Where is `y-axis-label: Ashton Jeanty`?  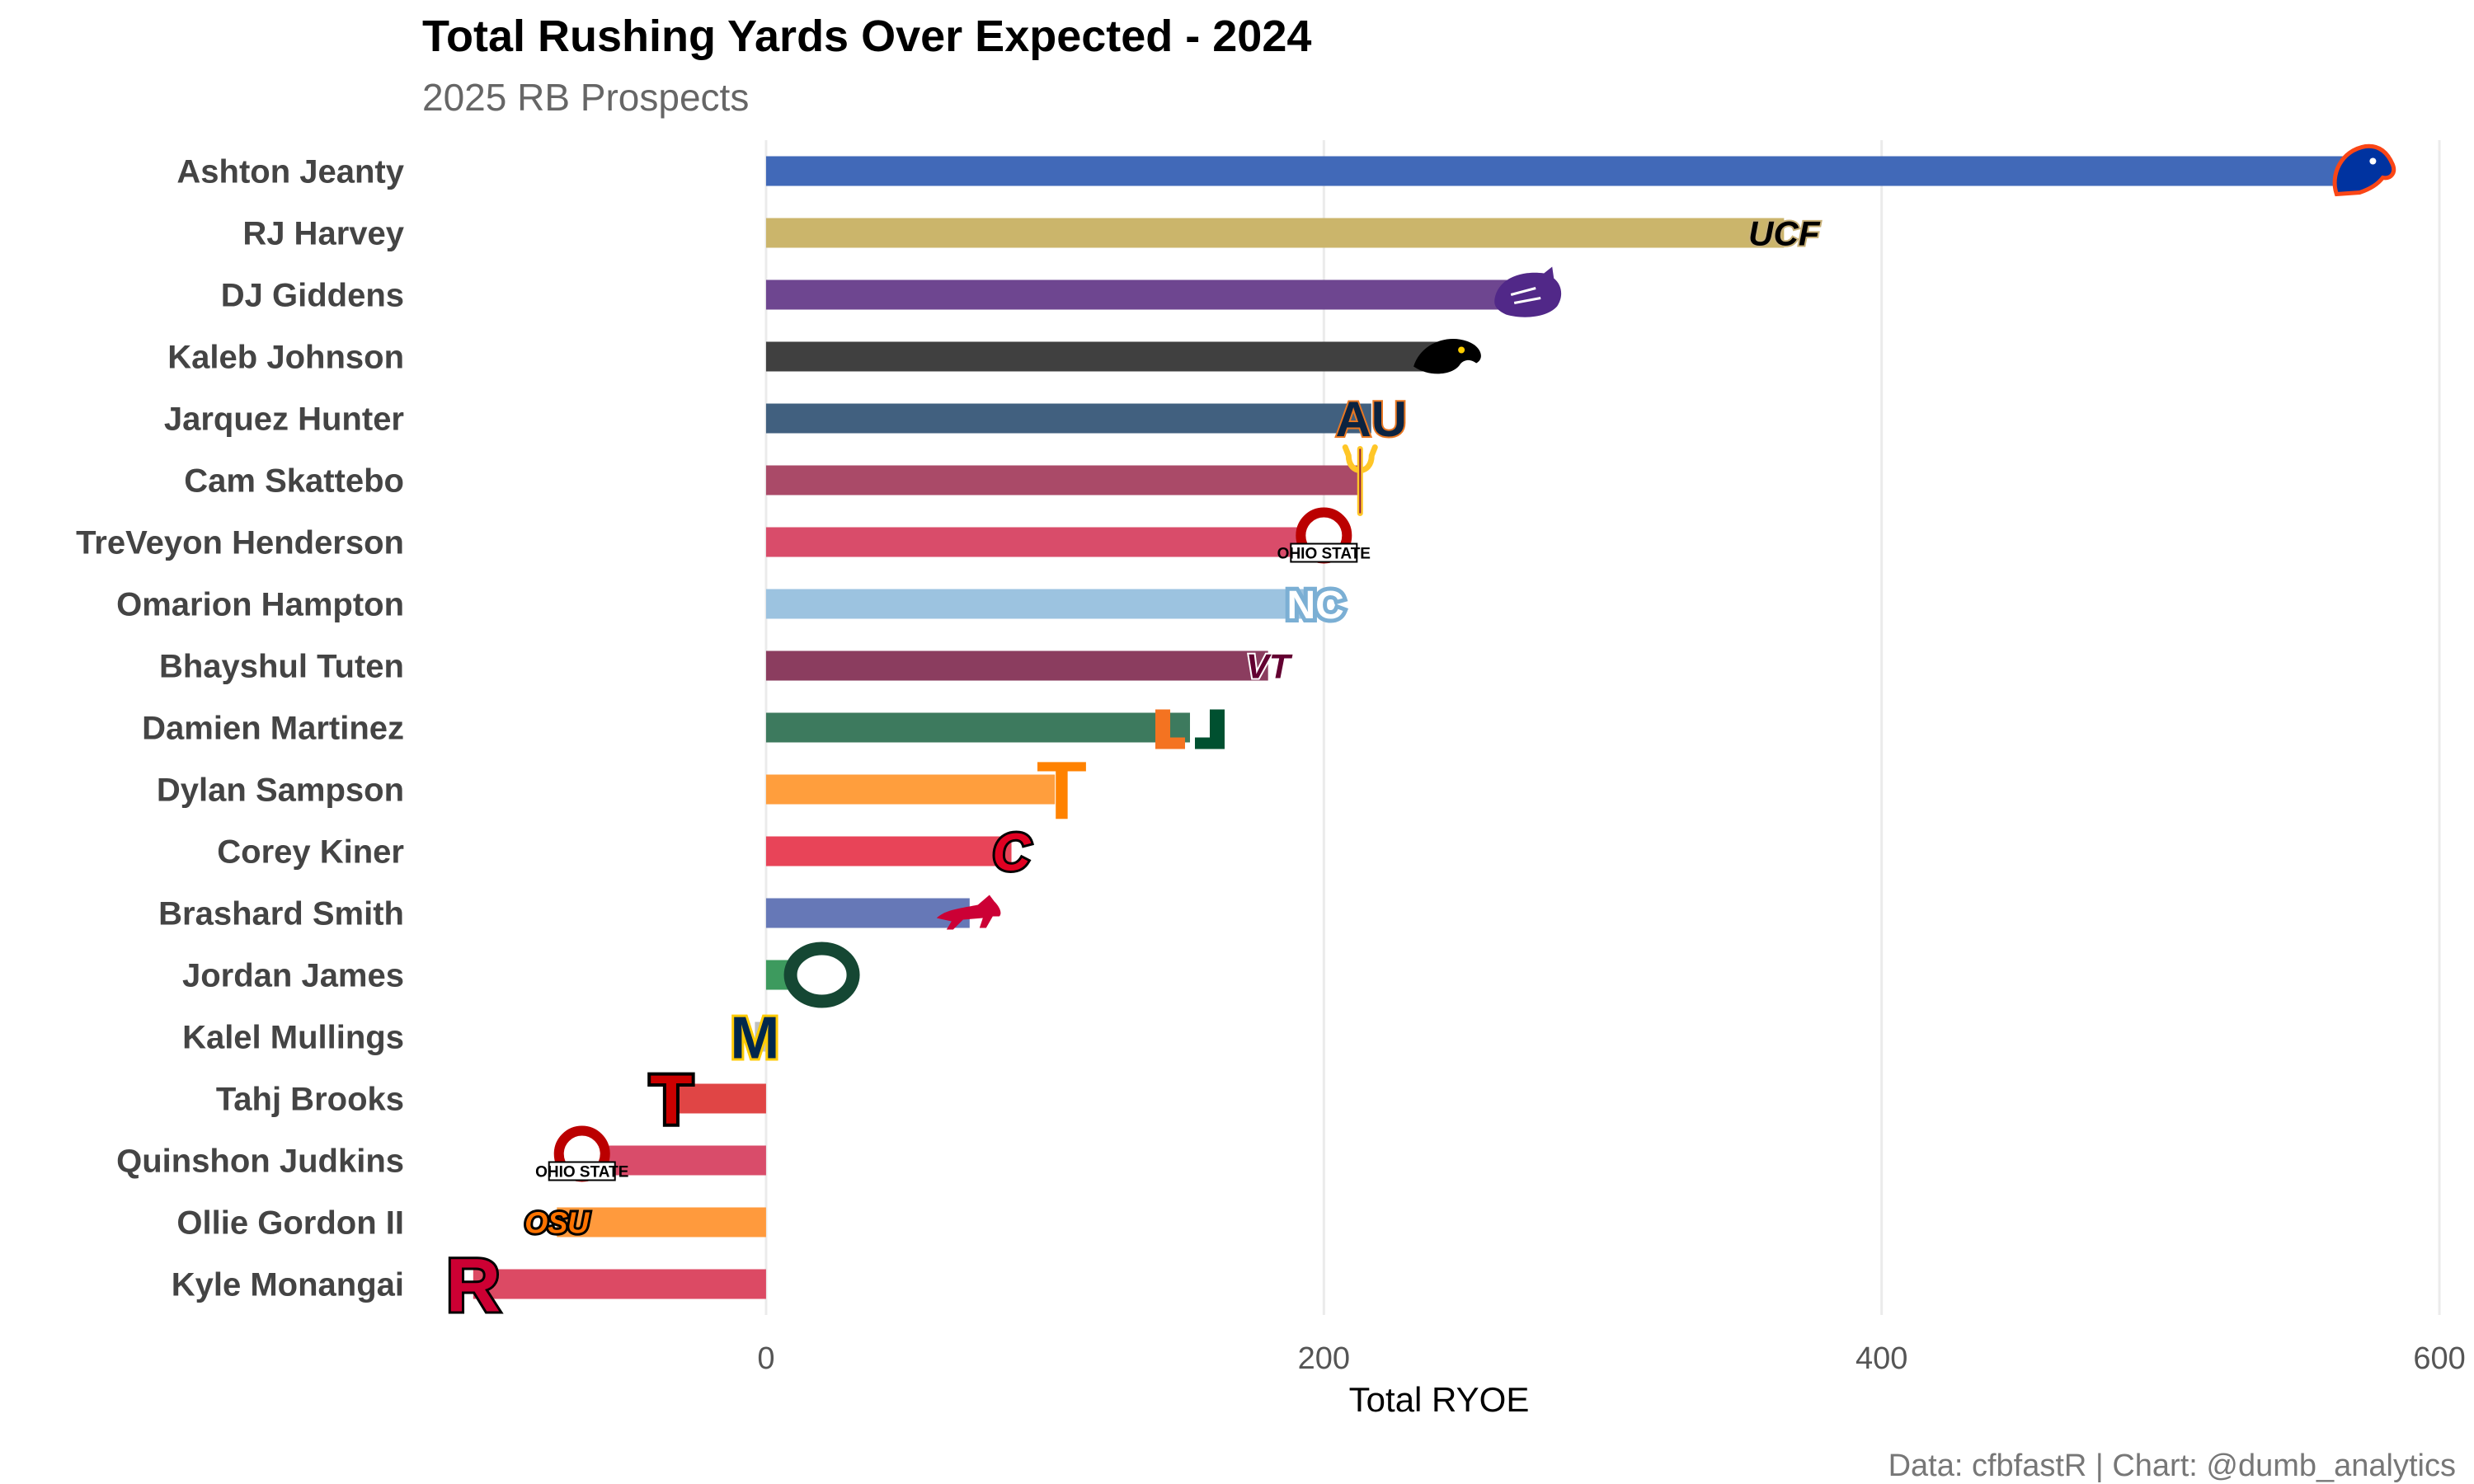
y-axis-label: Ashton Jeanty is located at coordinates (290, 172).